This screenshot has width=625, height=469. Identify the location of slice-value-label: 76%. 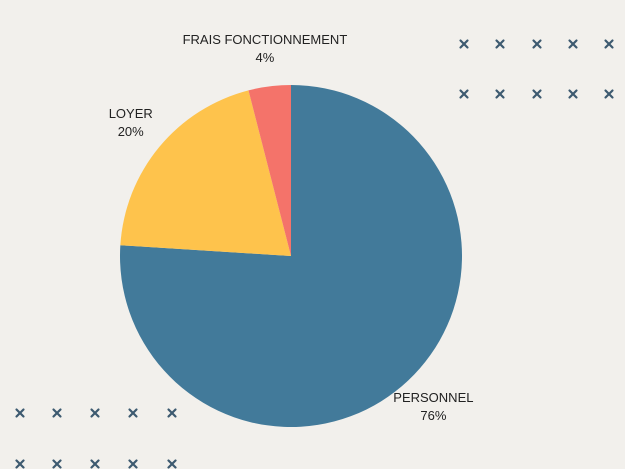
(433, 415).